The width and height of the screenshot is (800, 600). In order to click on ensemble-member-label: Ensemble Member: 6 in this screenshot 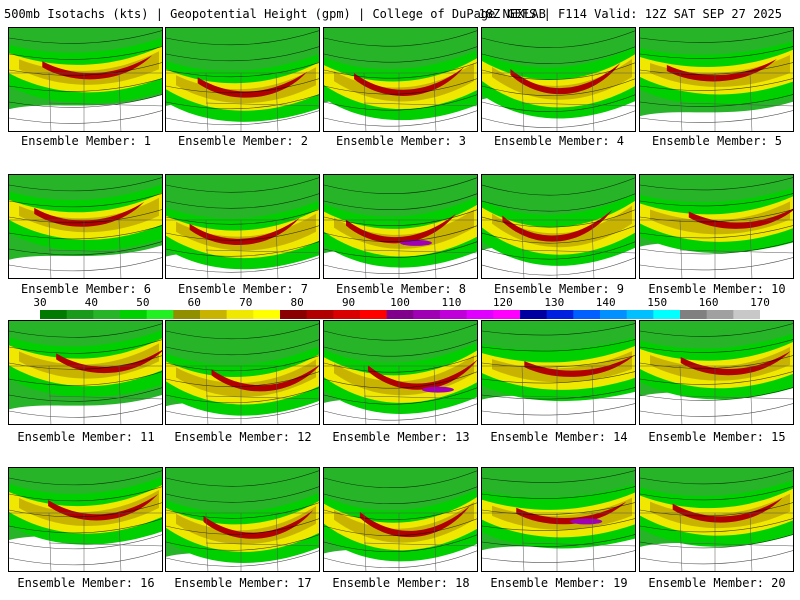, I will do `click(86, 289)`.